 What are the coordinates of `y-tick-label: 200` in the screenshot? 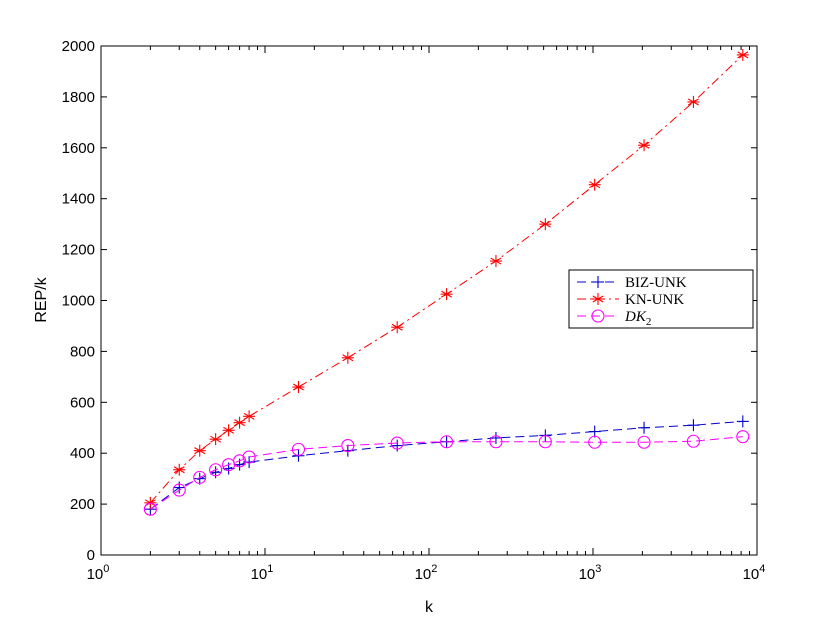 It's located at (82, 504).